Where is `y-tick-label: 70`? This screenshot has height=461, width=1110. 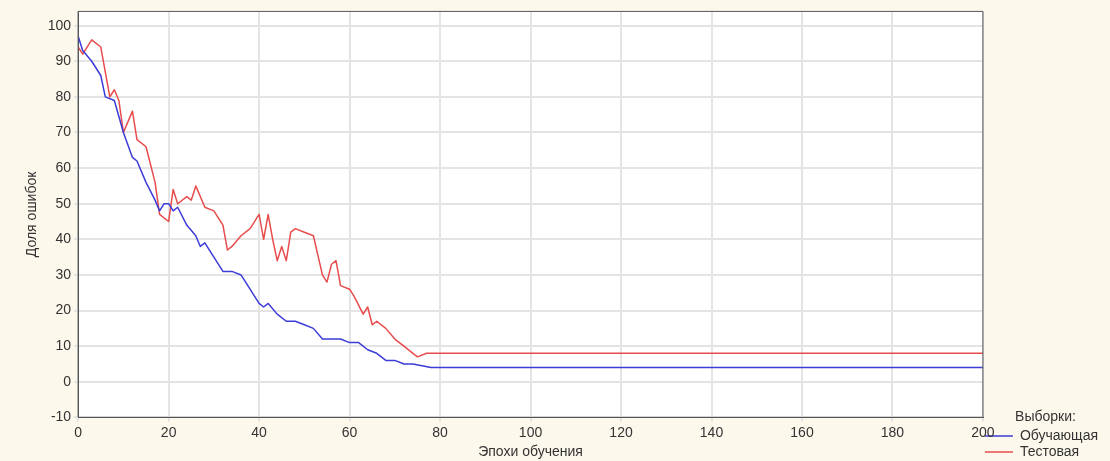
y-tick-label: 70 is located at coordinates (63, 131).